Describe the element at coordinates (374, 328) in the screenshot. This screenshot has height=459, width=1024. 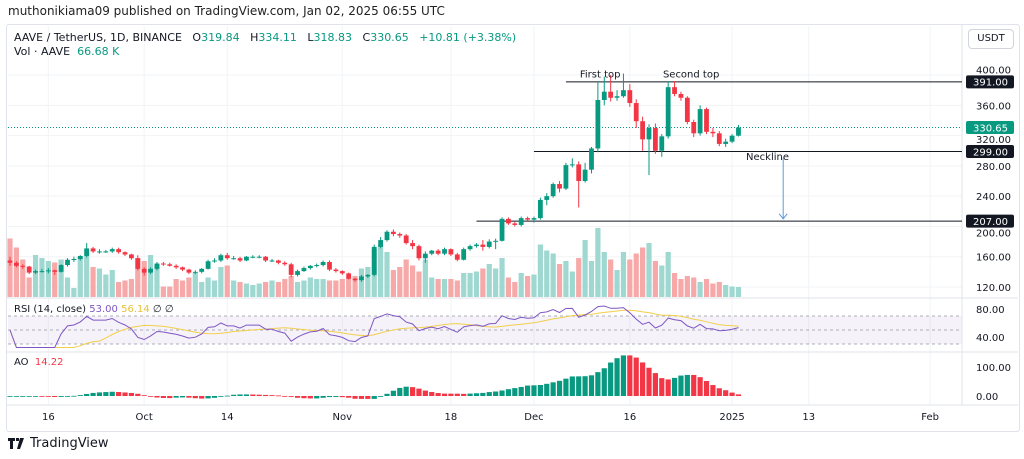
I see `rsi-ma-line` at that location.